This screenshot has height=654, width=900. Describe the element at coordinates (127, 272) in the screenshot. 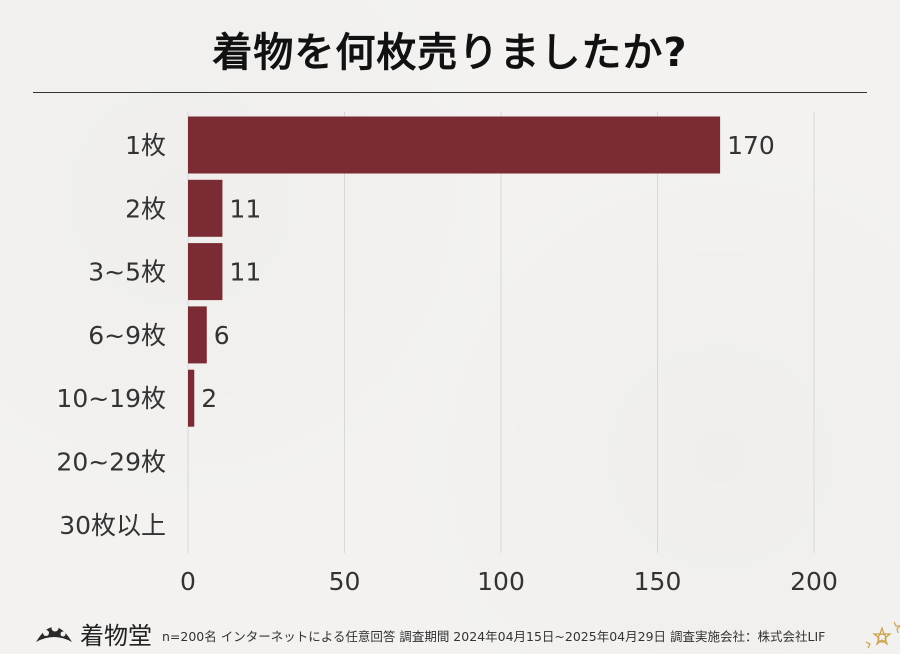

I see `category-label-3: 3~5枚` at that location.